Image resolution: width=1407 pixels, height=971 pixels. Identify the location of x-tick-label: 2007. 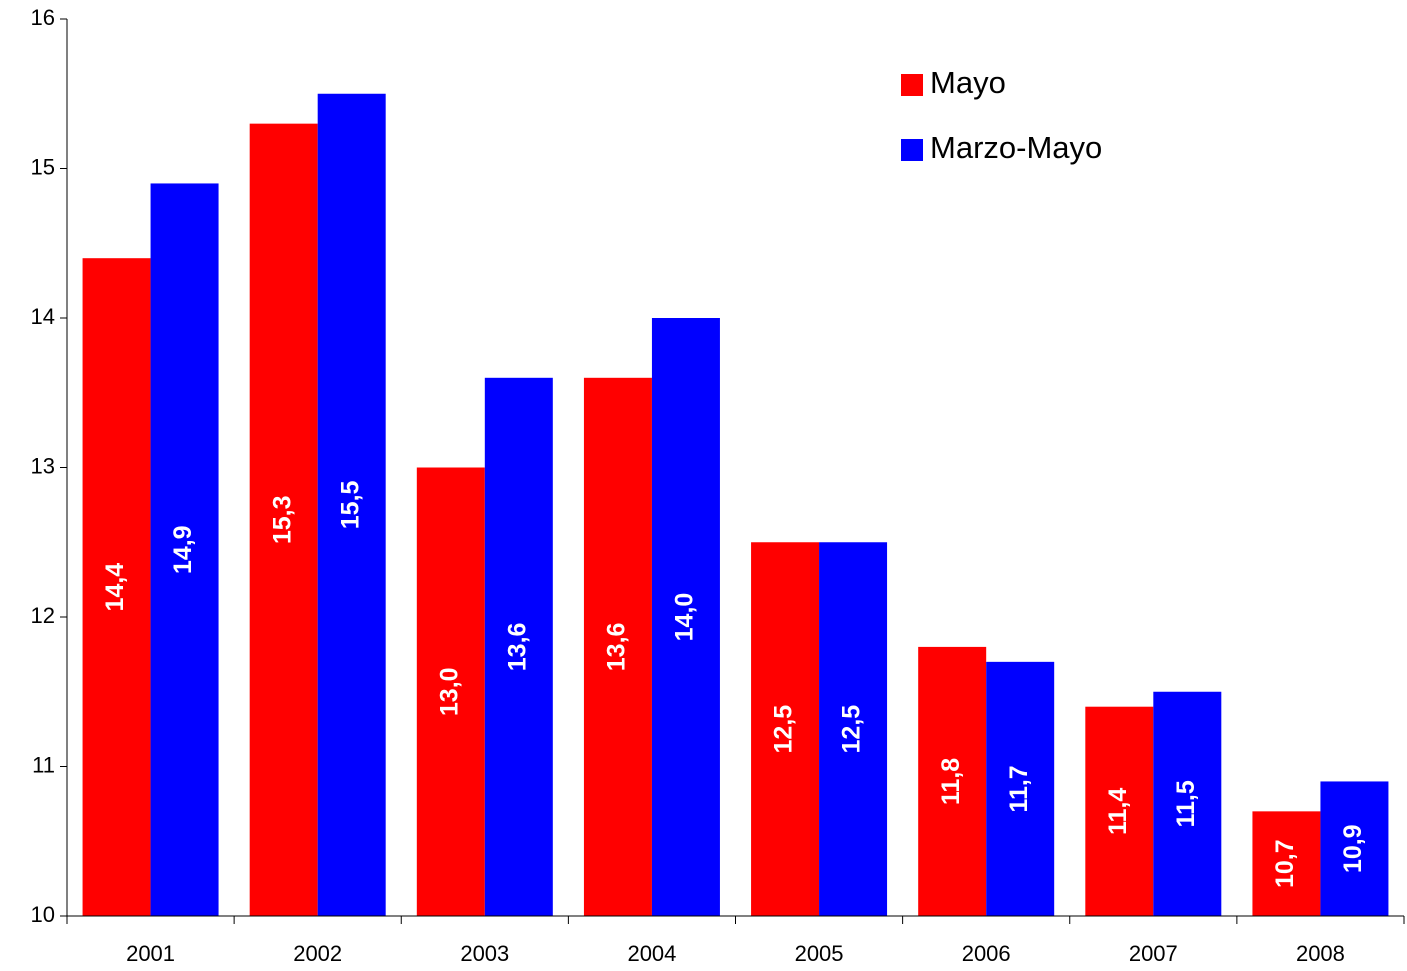
(1153, 953).